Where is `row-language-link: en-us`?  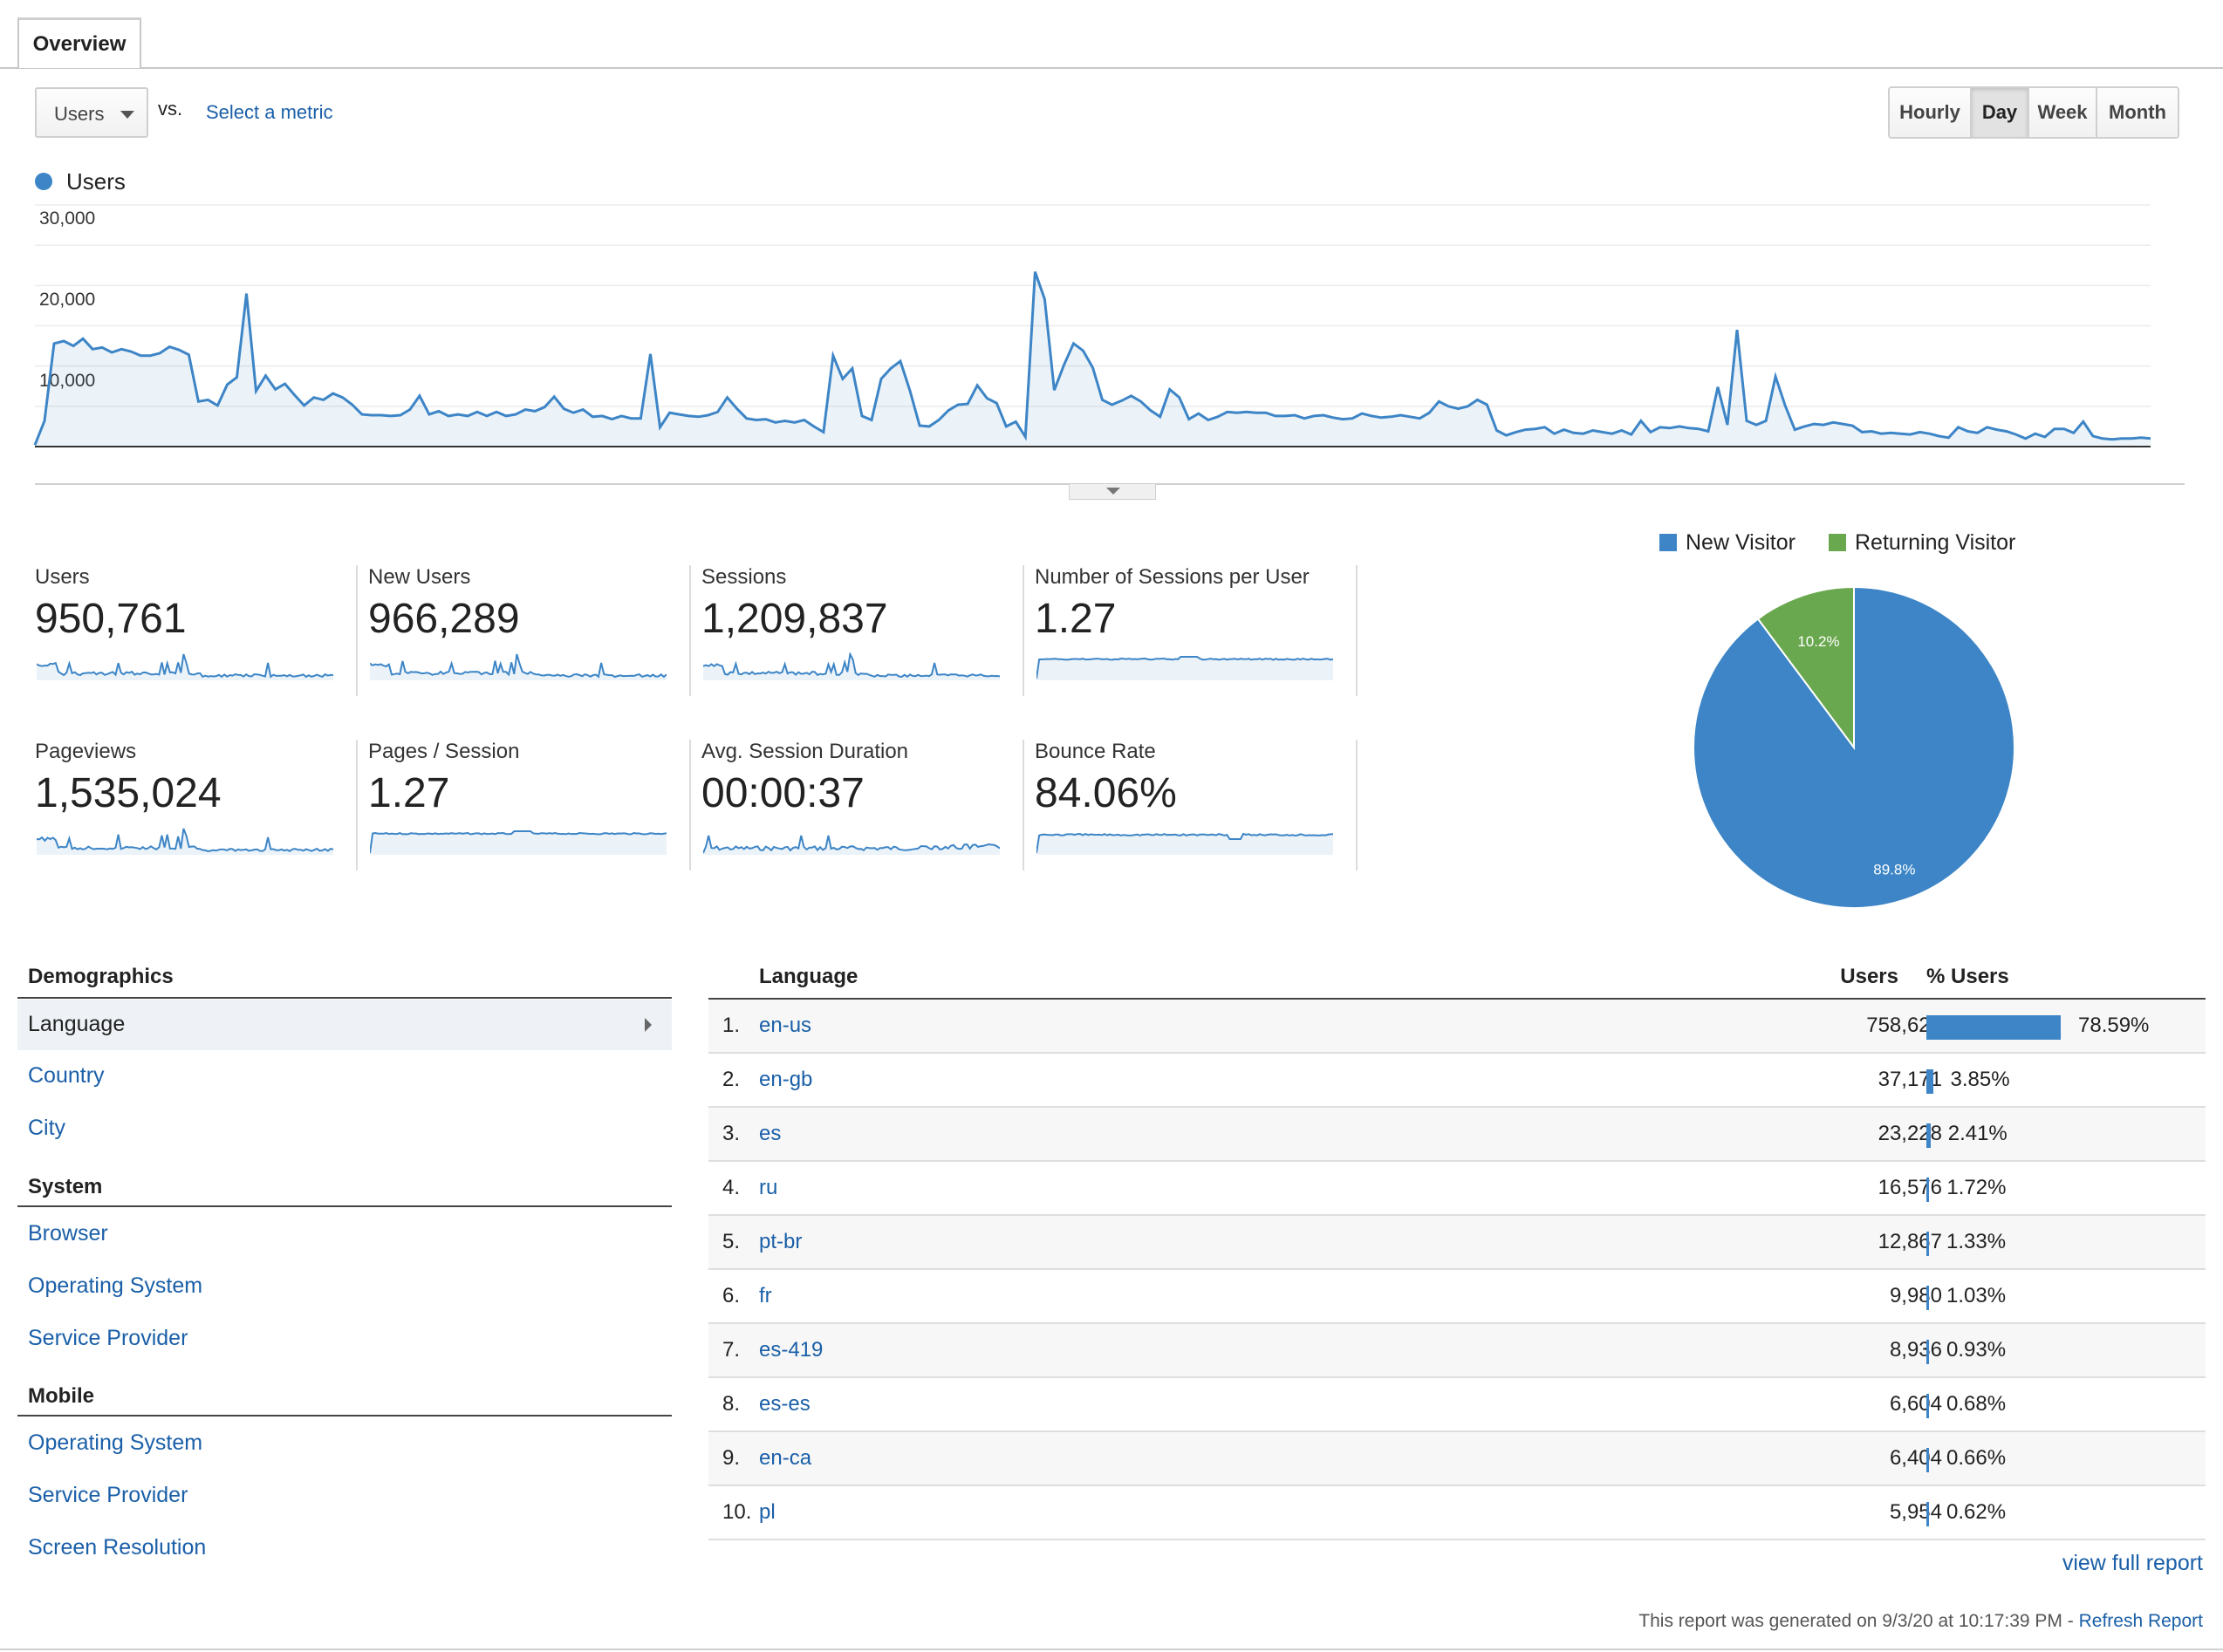
row-language-link: en-us is located at coordinates (785, 1025).